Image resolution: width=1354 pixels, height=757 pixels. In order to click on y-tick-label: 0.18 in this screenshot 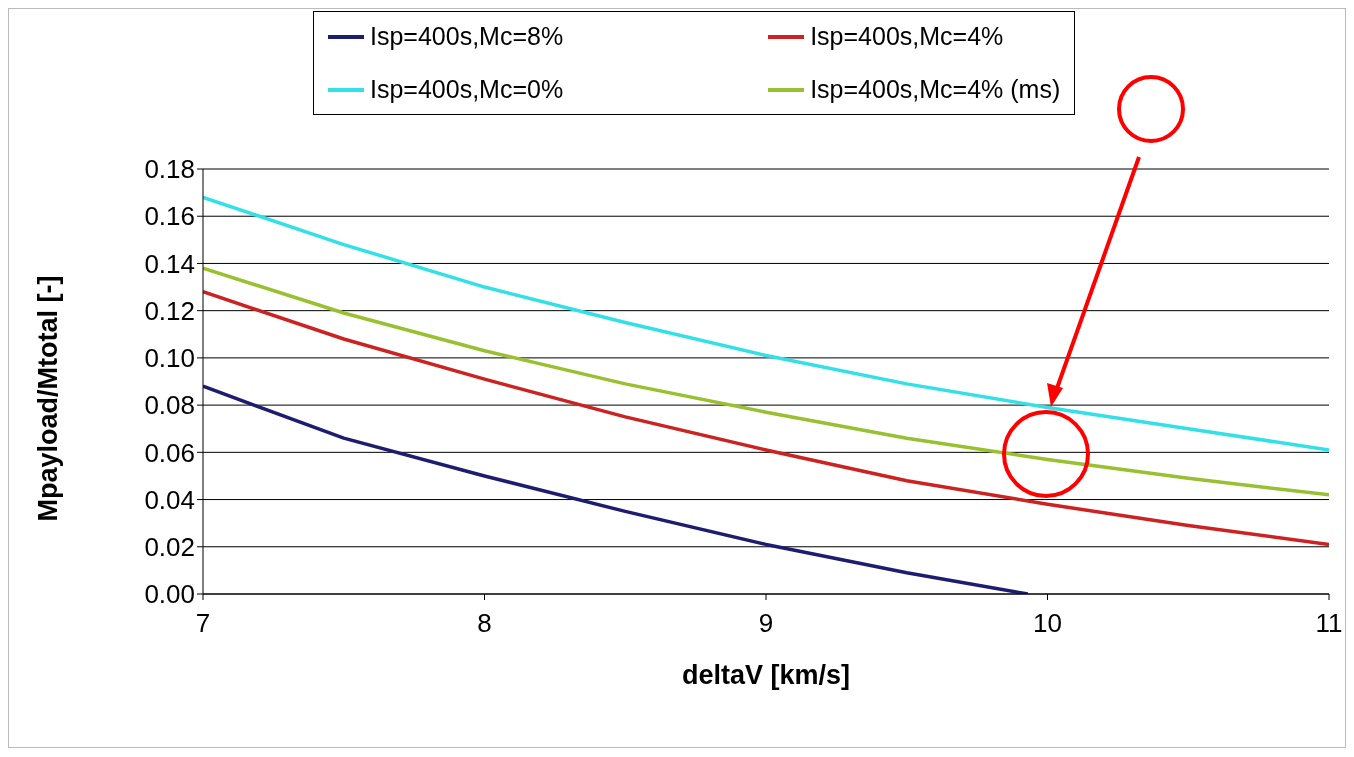, I will do `click(169, 169)`.